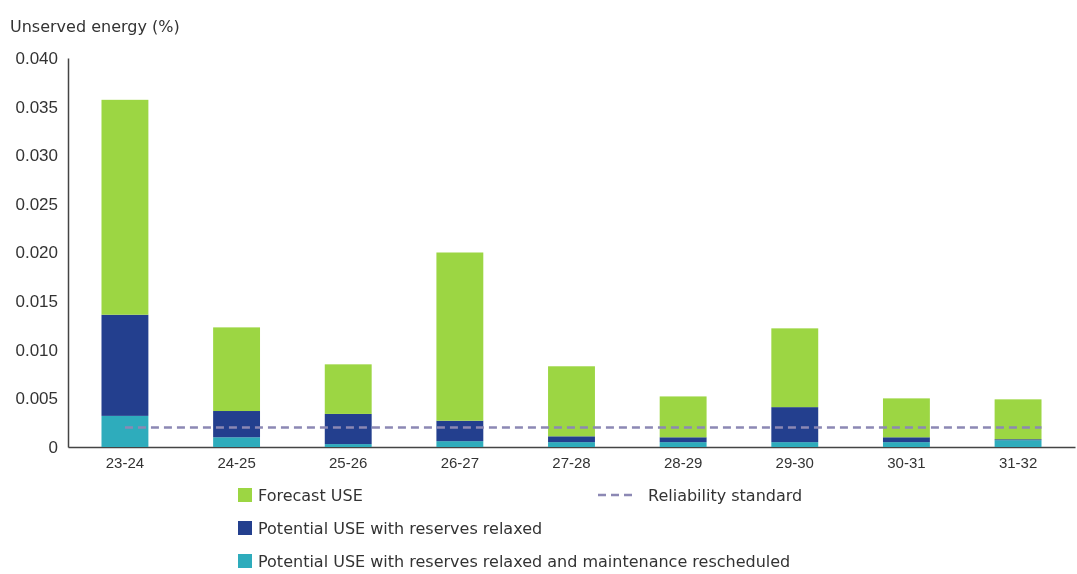  What do you see at coordinates (125, 462) in the screenshot?
I see `x-tick-label: 23-24` at bounding box center [125, 462].